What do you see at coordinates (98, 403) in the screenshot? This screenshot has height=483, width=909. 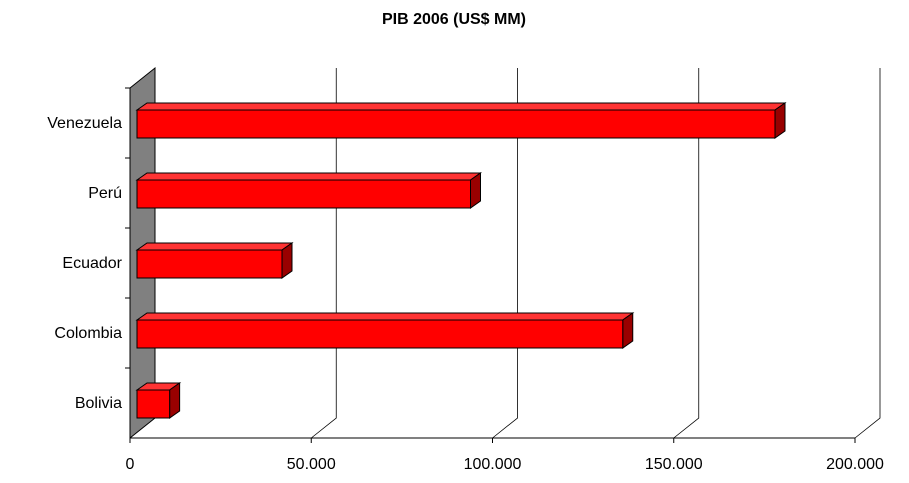 I see `y-tick-label: Bolivia` at bounding box center [98, 403].